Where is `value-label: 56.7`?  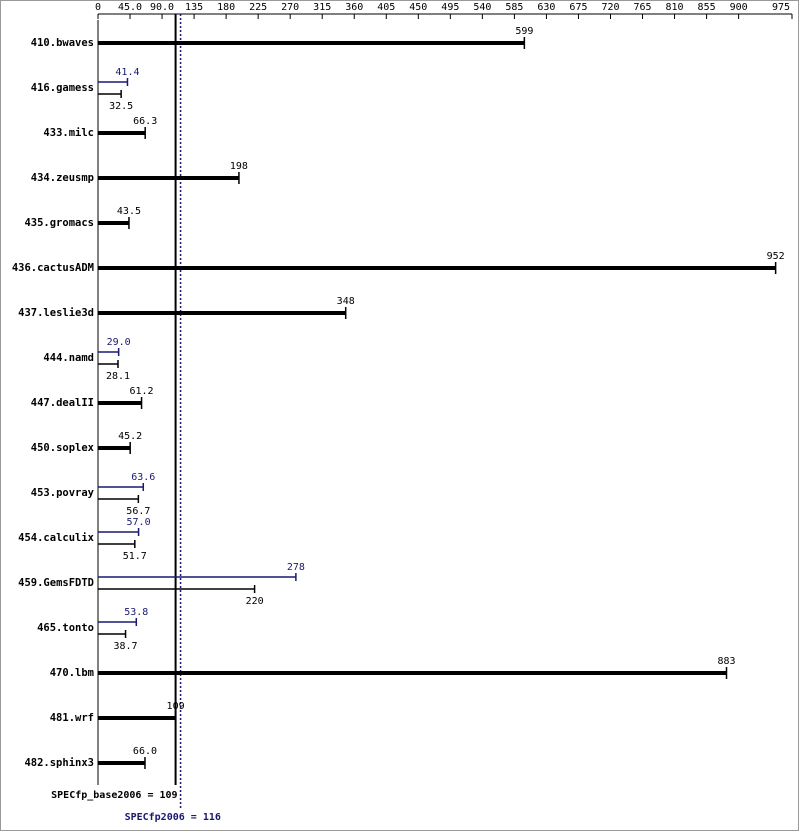
value-label: 56.7 is located at coordinates (138, 511).